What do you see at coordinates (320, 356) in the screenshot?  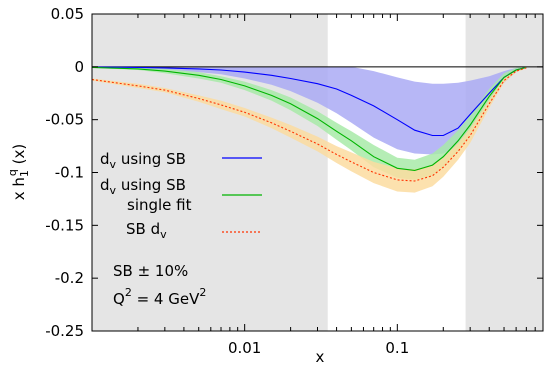 I see `x-axis-label: x` at bounding box center [320, 356].